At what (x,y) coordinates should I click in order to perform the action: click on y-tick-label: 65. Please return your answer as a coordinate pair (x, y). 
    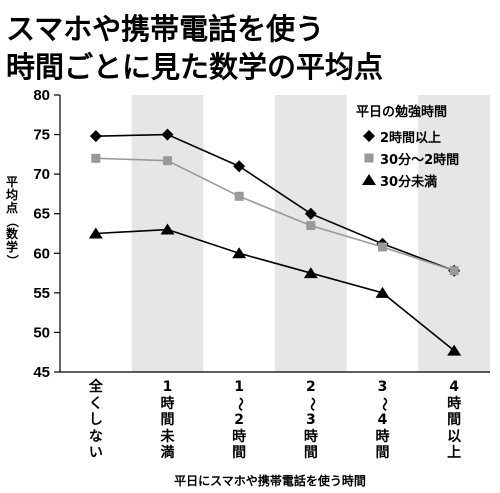
    Looking at the image, I should click on (41, 214).